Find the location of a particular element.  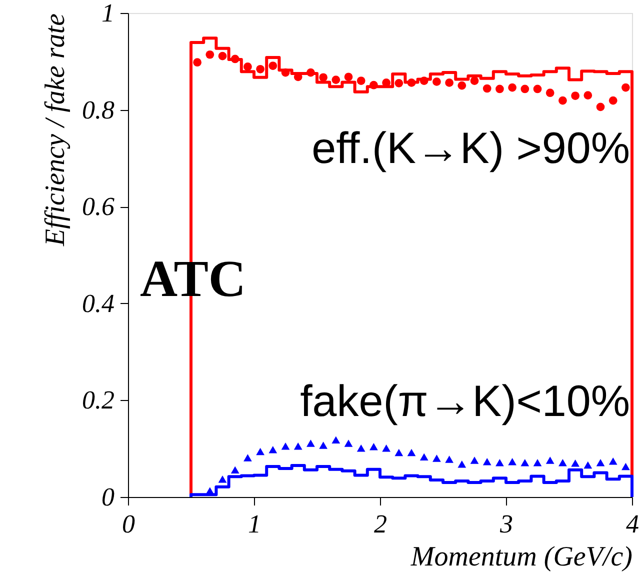

y-tick-label: 1 is located at coordinates (108, 14).